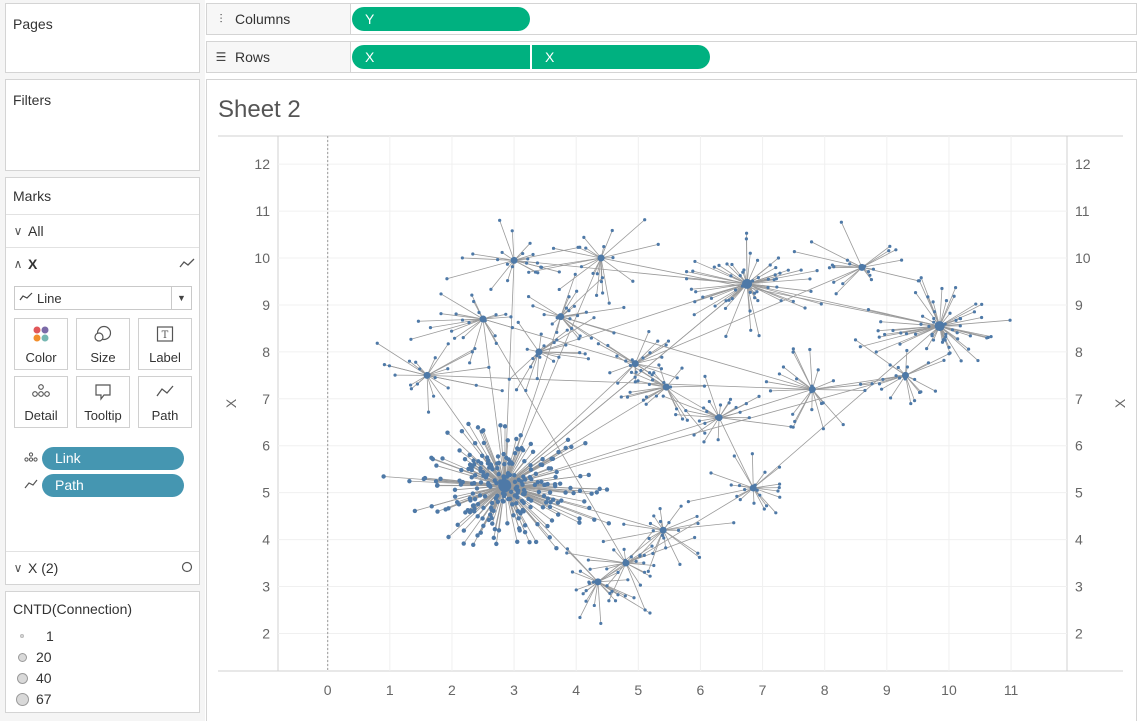 Image resolution: width=1137 pixels, height=721 pixels. I want to click on path-button: Path, so click(165, 402).